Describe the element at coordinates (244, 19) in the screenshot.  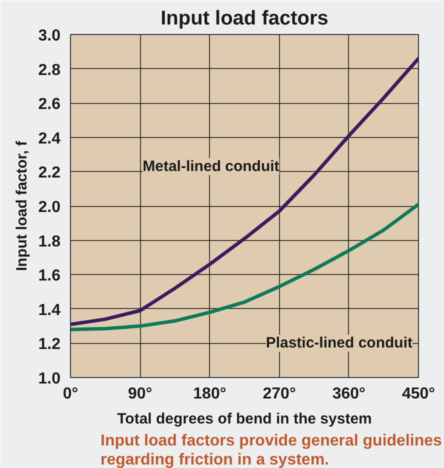
I see `chart-title: Input load factors` at that location.